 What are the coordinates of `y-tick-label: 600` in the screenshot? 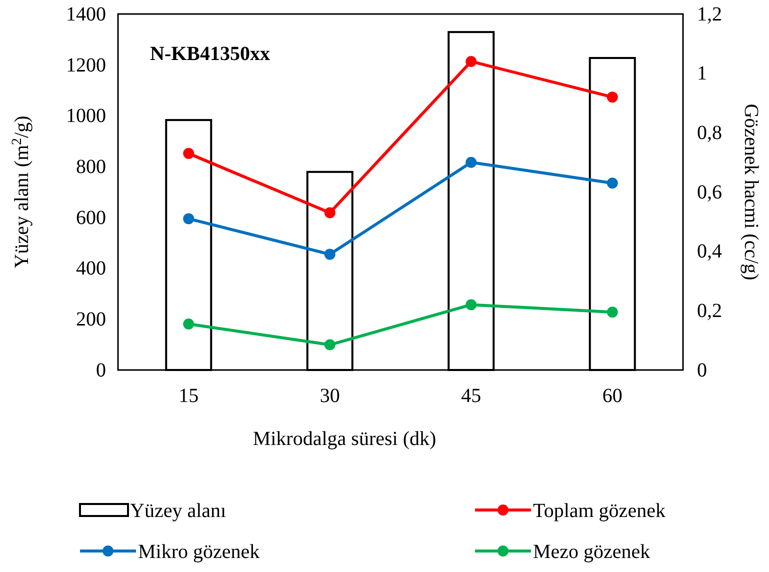 It's located at (91, 217).